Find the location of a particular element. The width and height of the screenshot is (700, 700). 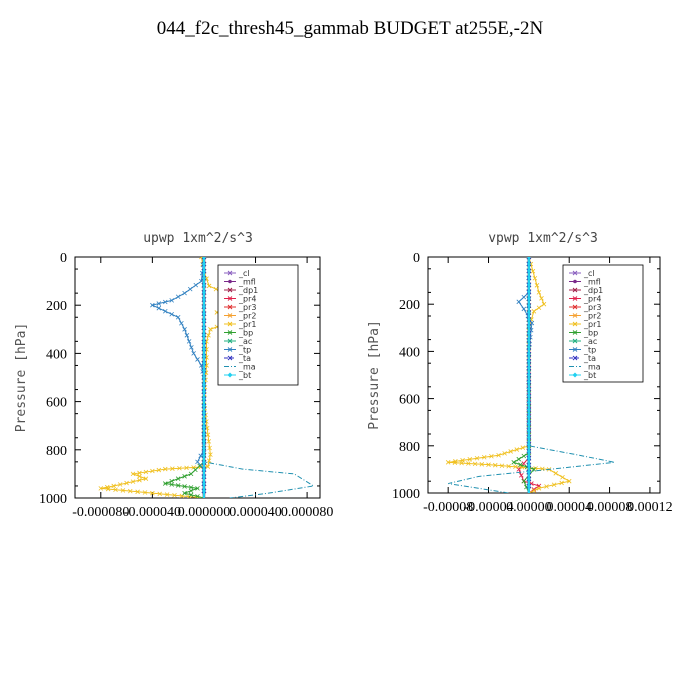

x-tick-label: -0.000040 is located at coordinates (152, 512).